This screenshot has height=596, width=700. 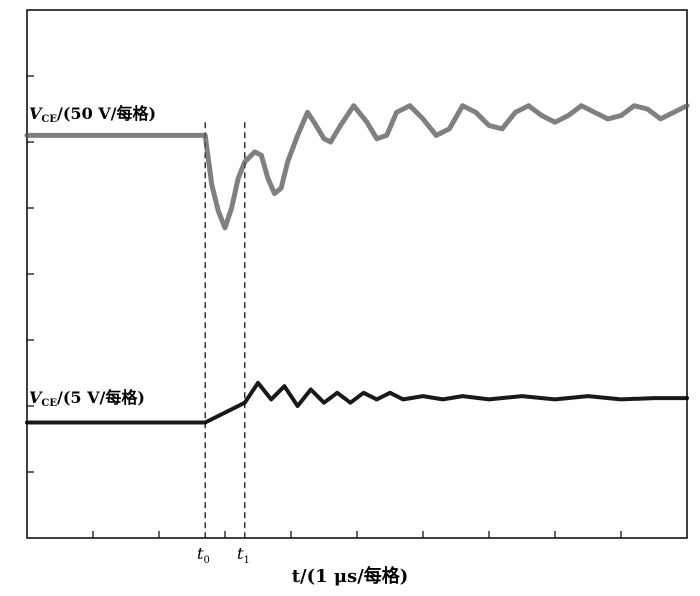 I want to click on series-label-vce-50v: VCE/(50 V/每格), so click(x=93, y=114).